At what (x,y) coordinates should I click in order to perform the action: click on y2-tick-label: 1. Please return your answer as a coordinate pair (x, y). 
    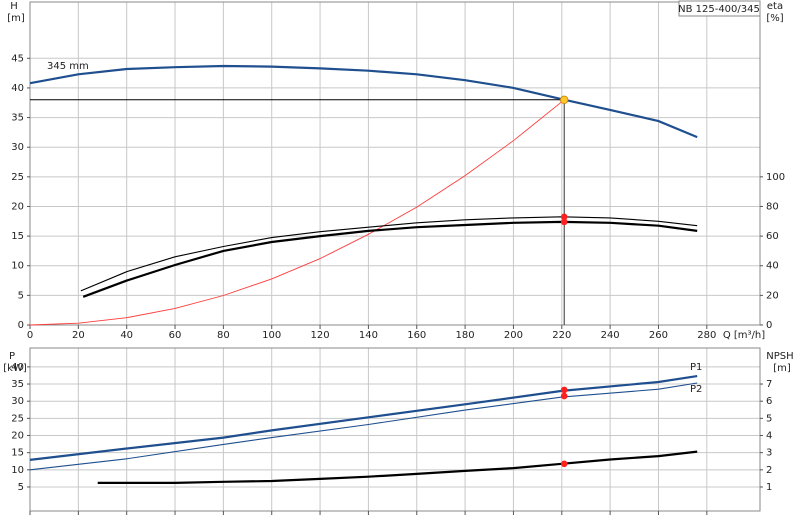
    Looking at the image, I should click on (769, 487).